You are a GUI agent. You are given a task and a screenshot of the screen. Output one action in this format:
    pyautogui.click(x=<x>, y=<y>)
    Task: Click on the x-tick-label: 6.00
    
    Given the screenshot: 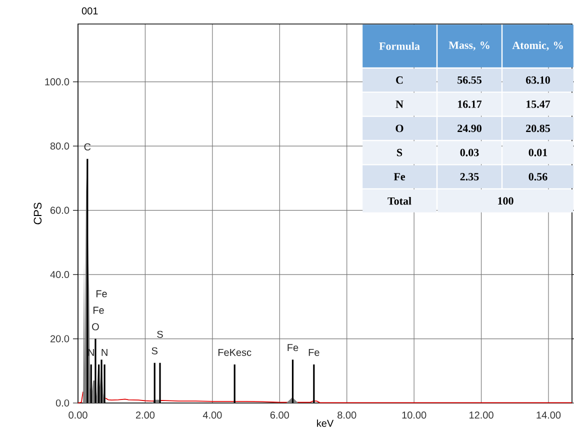 What is the action you would take?
    pyautogui.click(x=279, y=415)
    